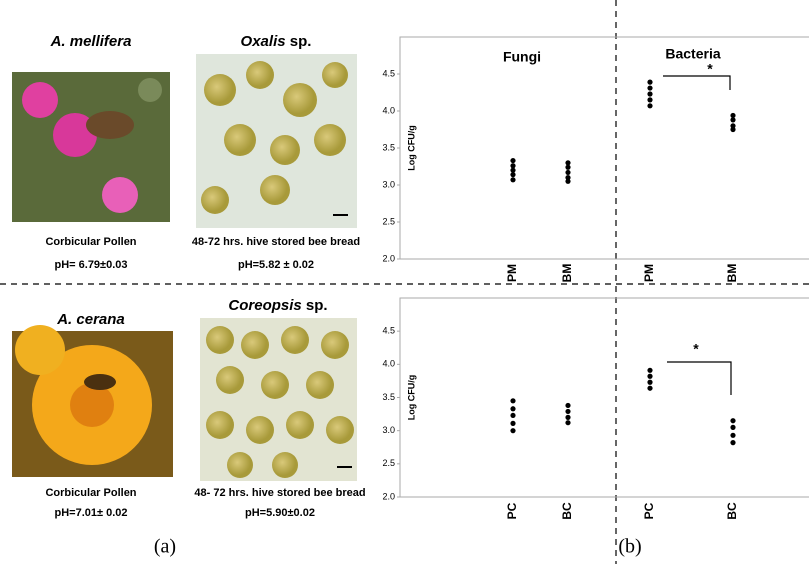 The width and height of the screenshot is (809, 564). Describe the element at coordinates (91, 265) in the screenshot. I see `caption: pH= 6.79±0.03` at that location.